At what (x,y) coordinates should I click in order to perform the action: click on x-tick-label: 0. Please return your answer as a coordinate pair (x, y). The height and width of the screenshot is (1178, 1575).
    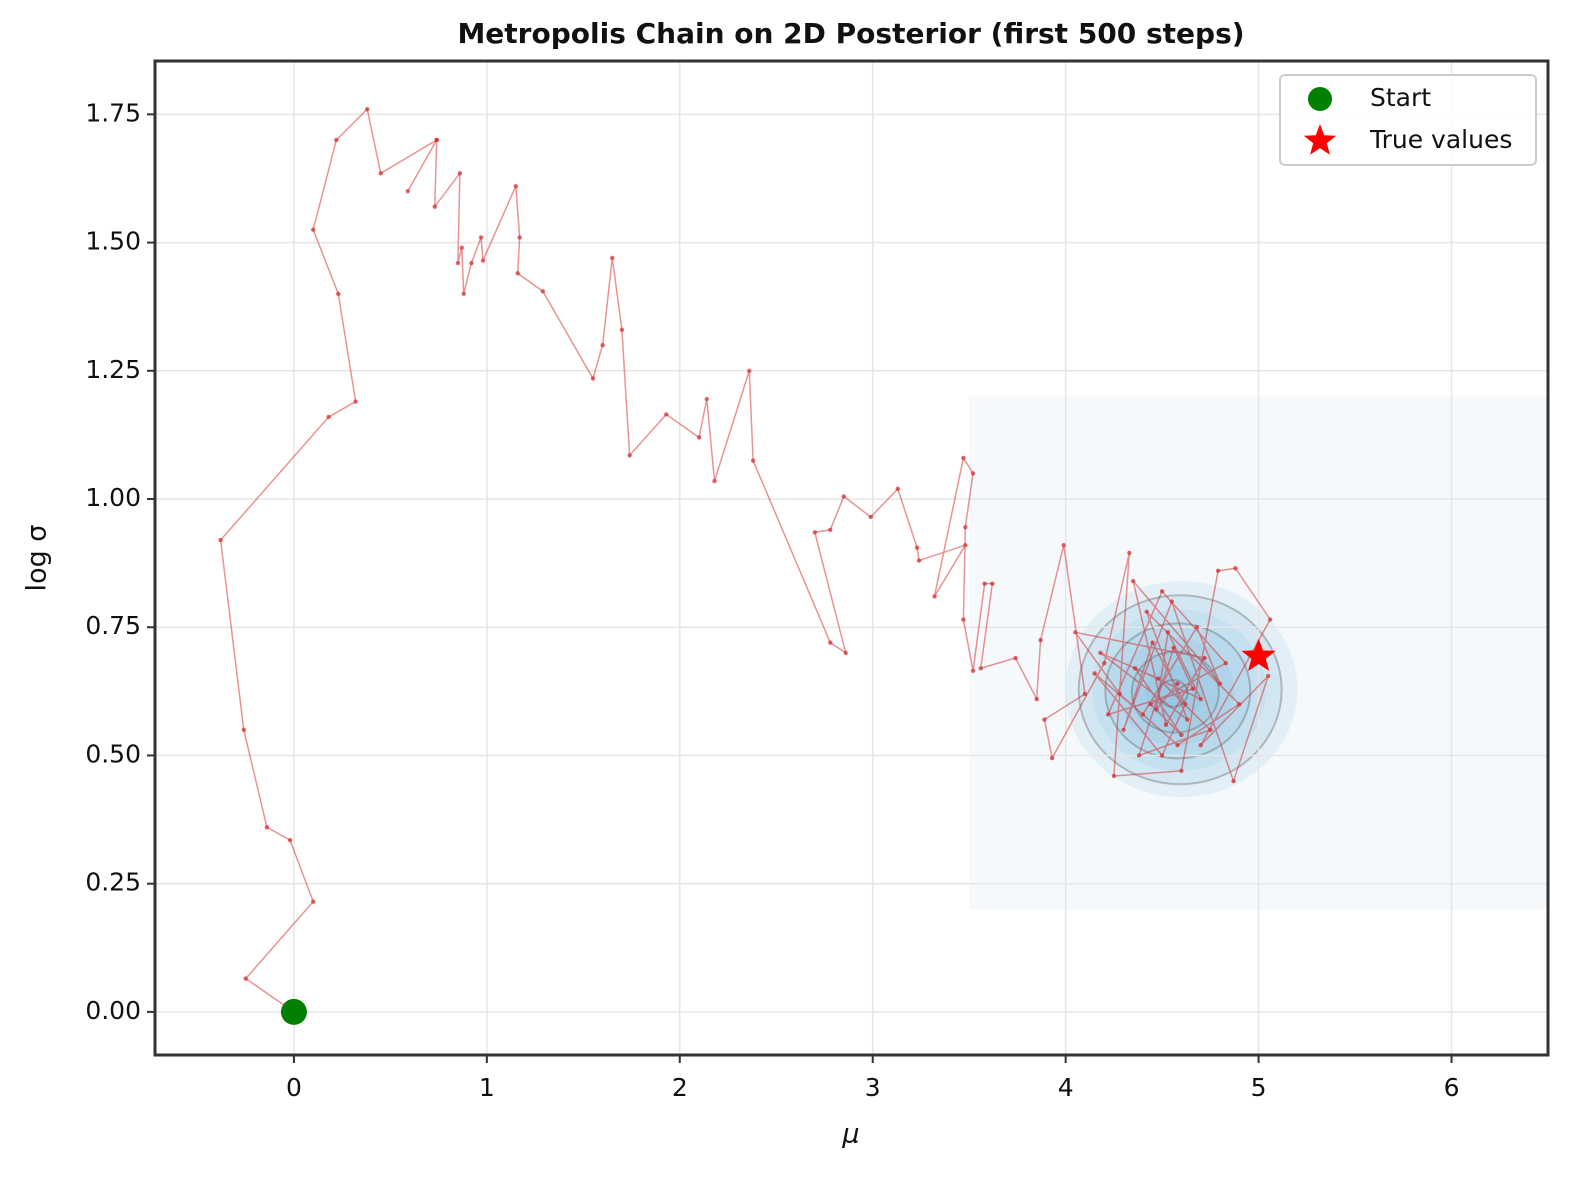
    Looking at the image, I should click on (294, 1087).